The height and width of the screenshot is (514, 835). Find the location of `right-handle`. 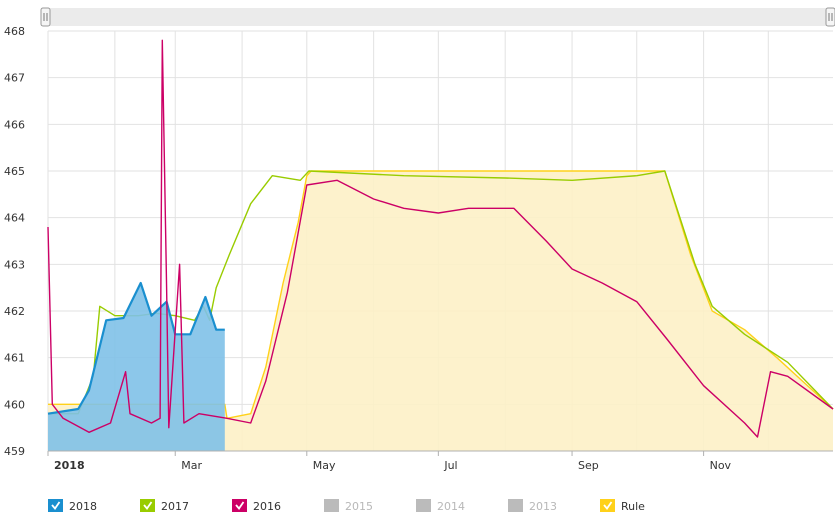

right-handle is located at coordinates (830, 17).